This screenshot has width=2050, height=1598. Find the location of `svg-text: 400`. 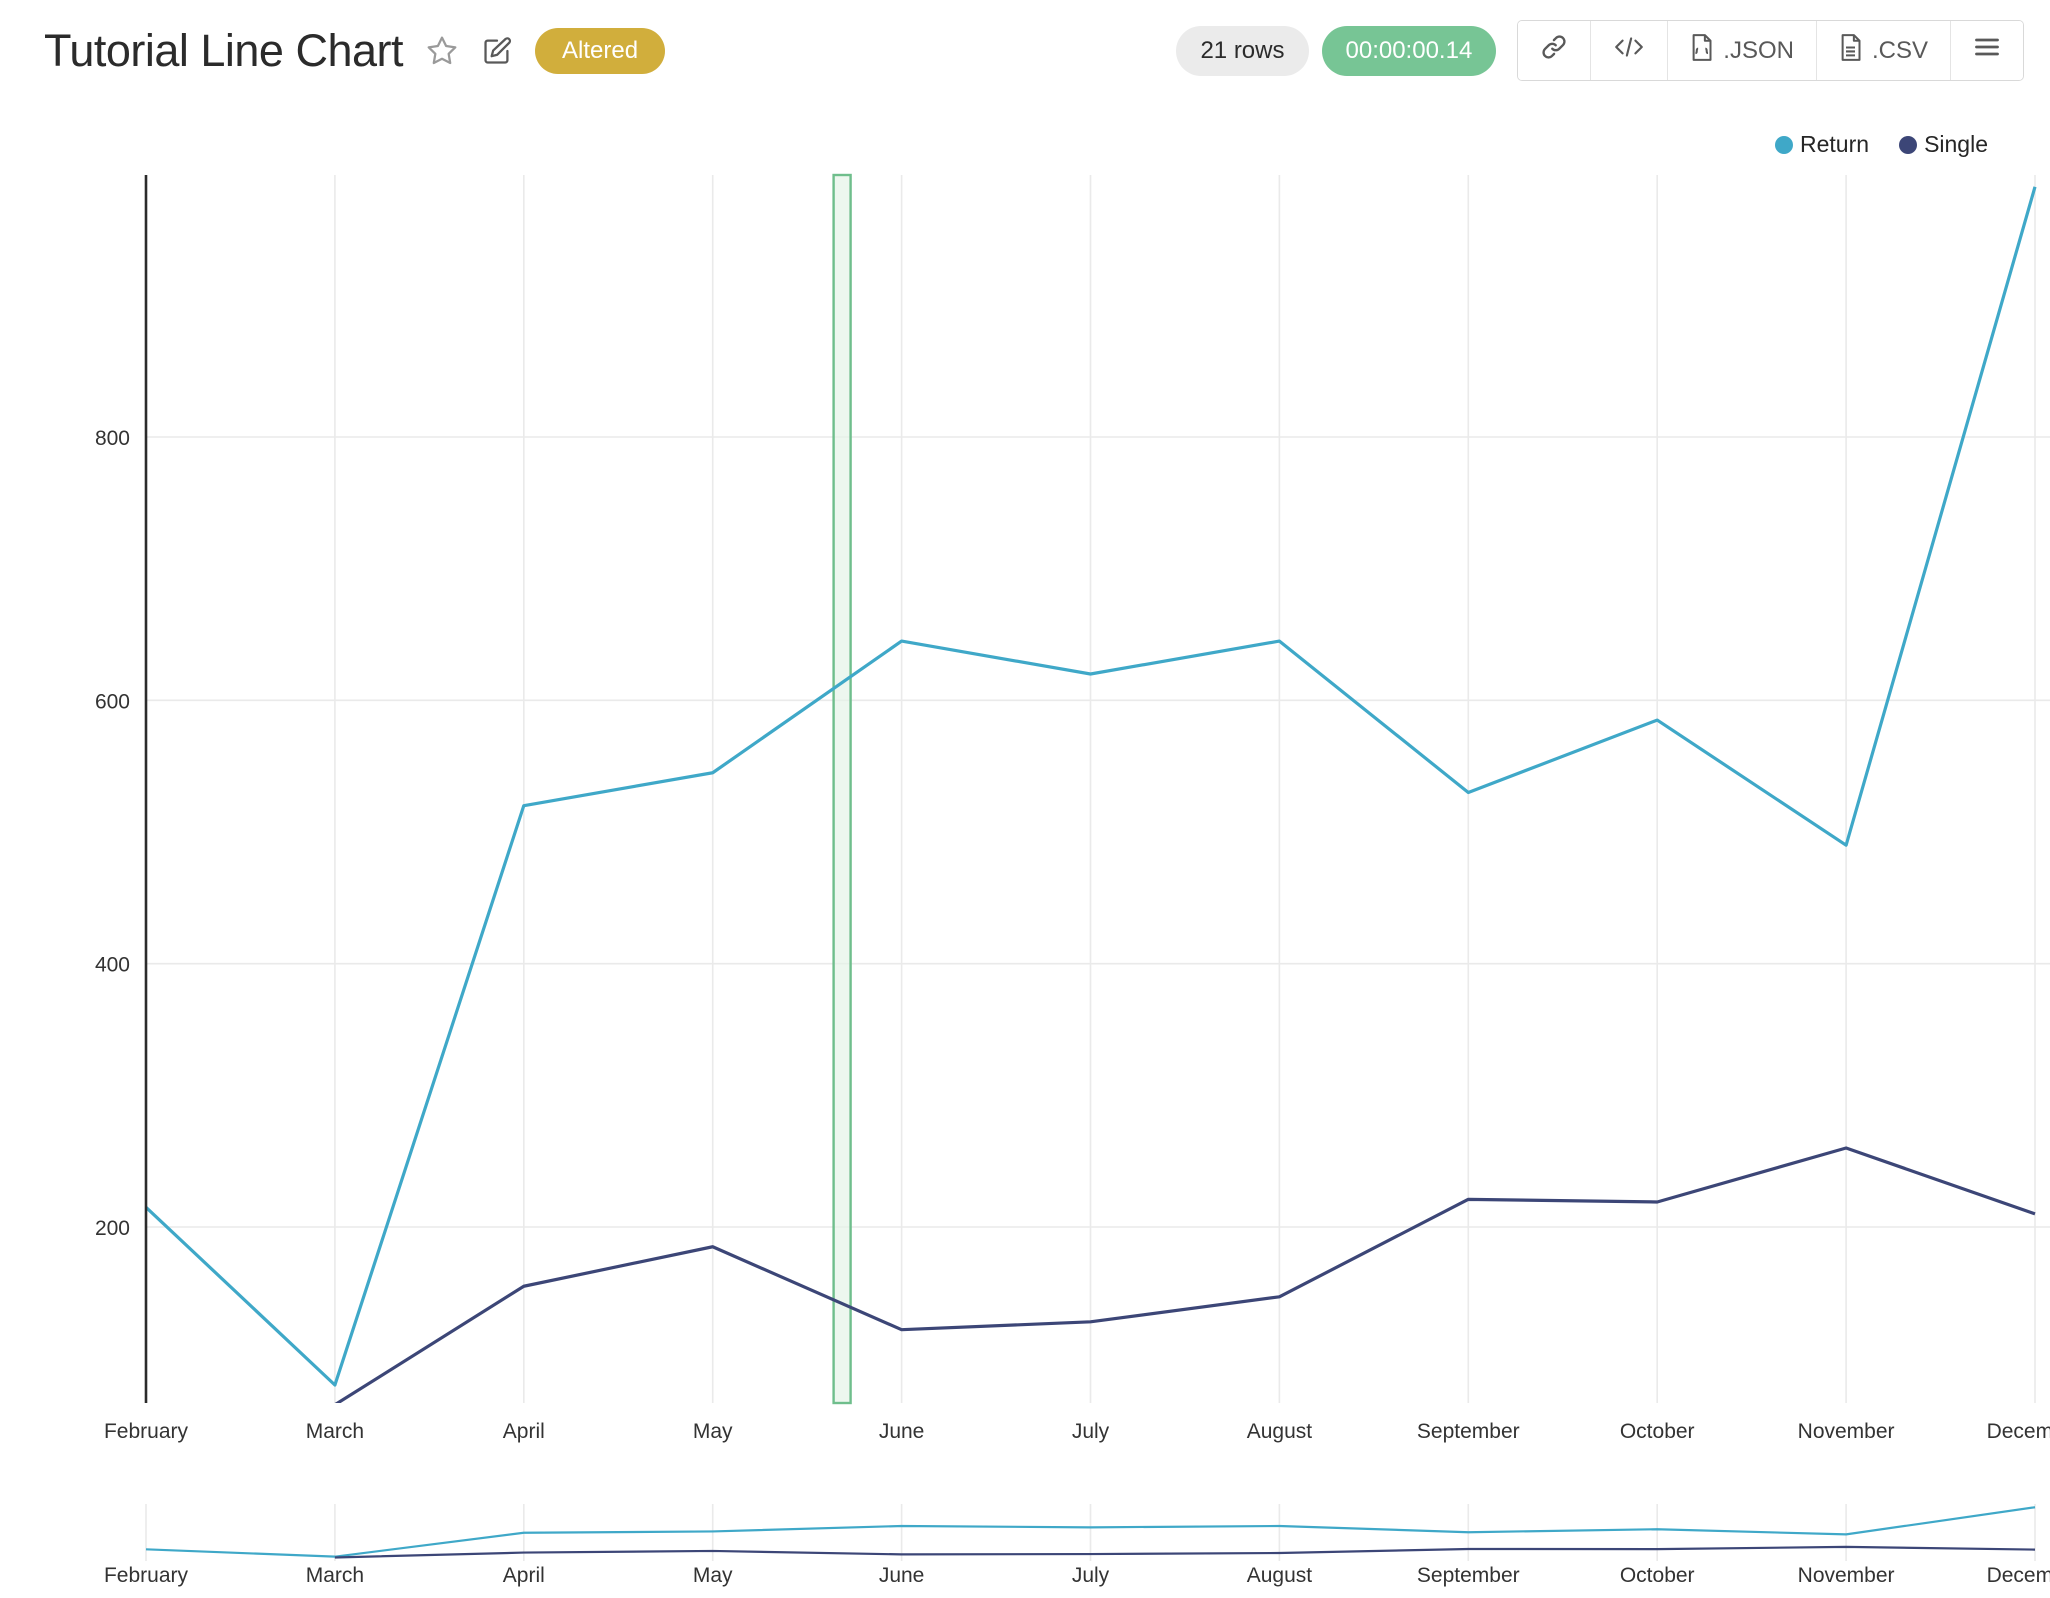

svg-text: 400 is located at coordinates (112, 965).